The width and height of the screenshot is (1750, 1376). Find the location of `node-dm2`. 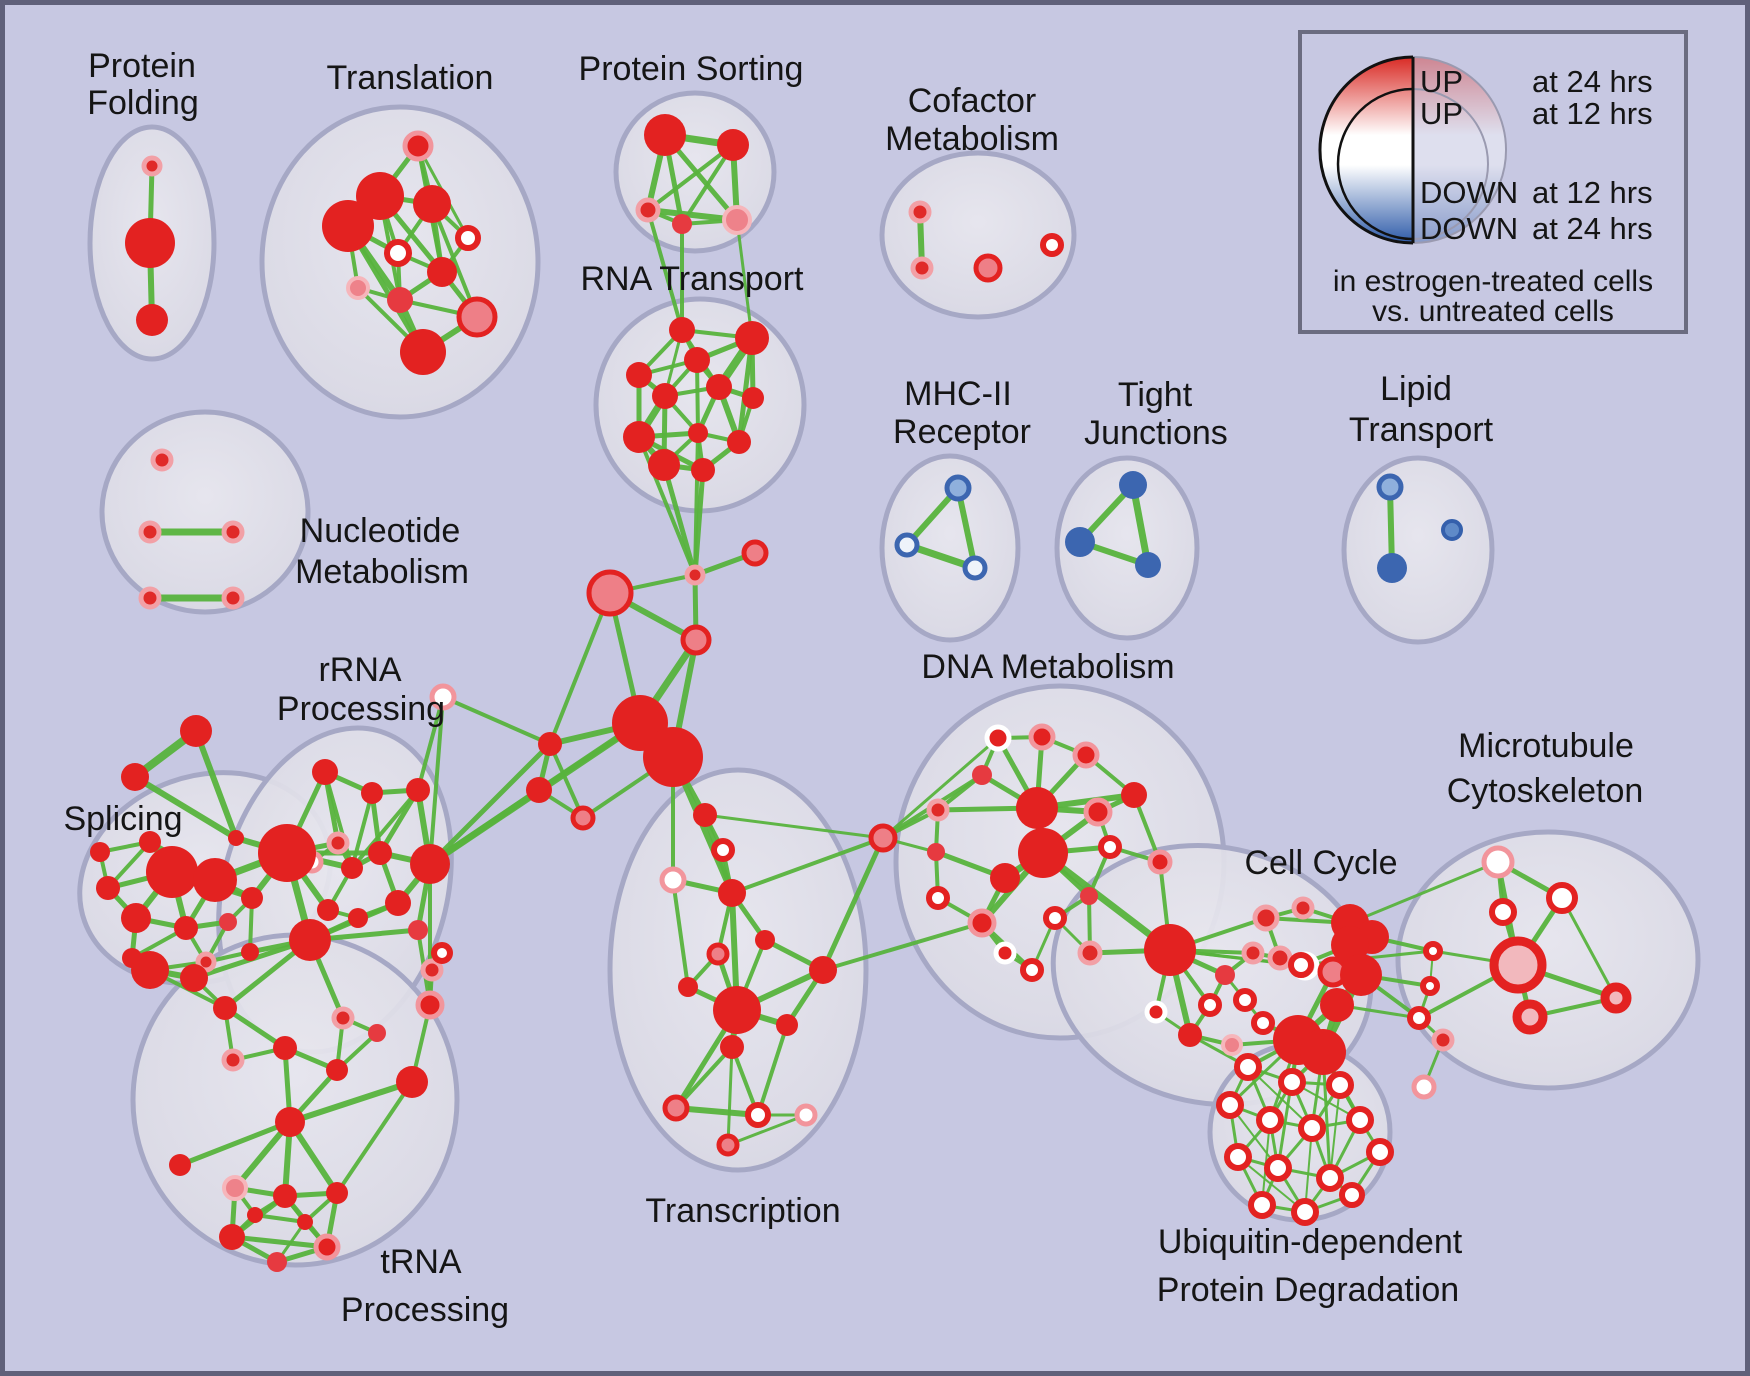

node-dm2 is located at coordinates (1042, 737).